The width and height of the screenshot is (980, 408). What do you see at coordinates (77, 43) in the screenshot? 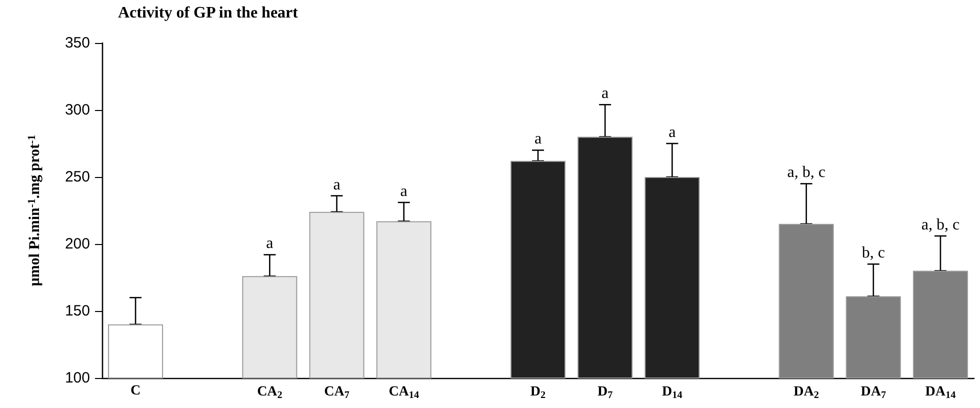
I see `y-tick-label: 350` at bounding box center [77, 43].